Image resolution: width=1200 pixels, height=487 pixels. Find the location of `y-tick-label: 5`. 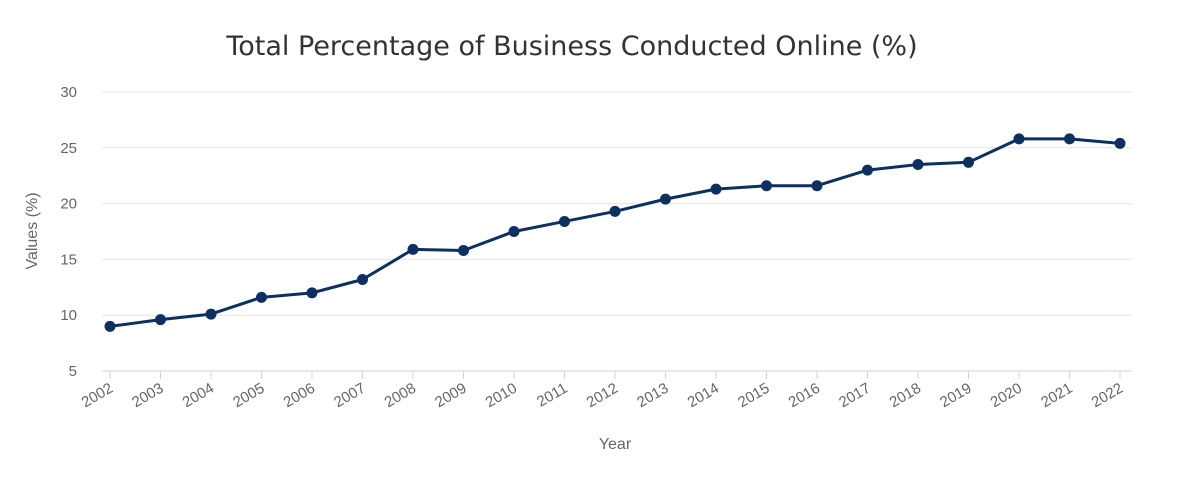

y-tick-label: 5 is located at coordinates (73, 371).